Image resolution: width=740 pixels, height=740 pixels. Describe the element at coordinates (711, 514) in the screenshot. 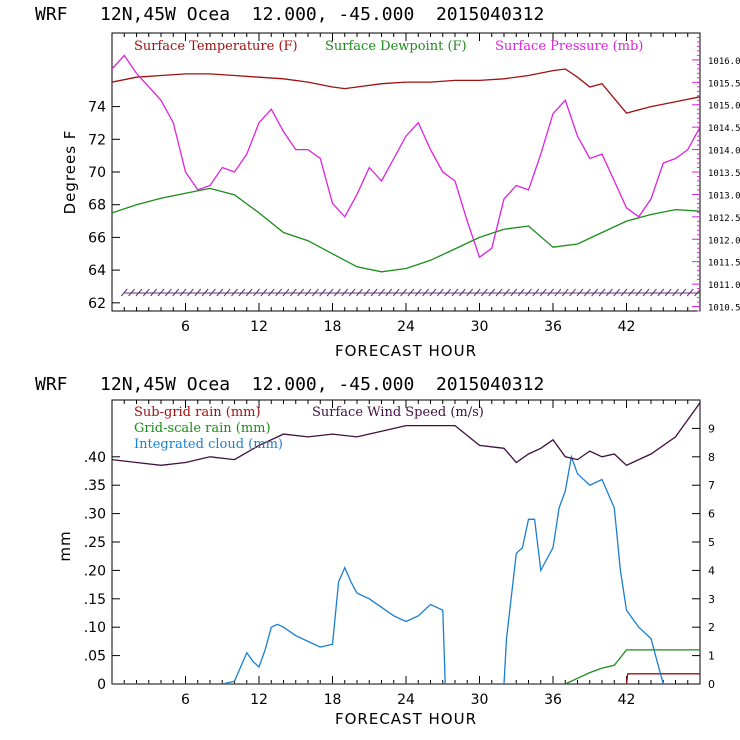

I see `y2-tick-label: 6` at that location.